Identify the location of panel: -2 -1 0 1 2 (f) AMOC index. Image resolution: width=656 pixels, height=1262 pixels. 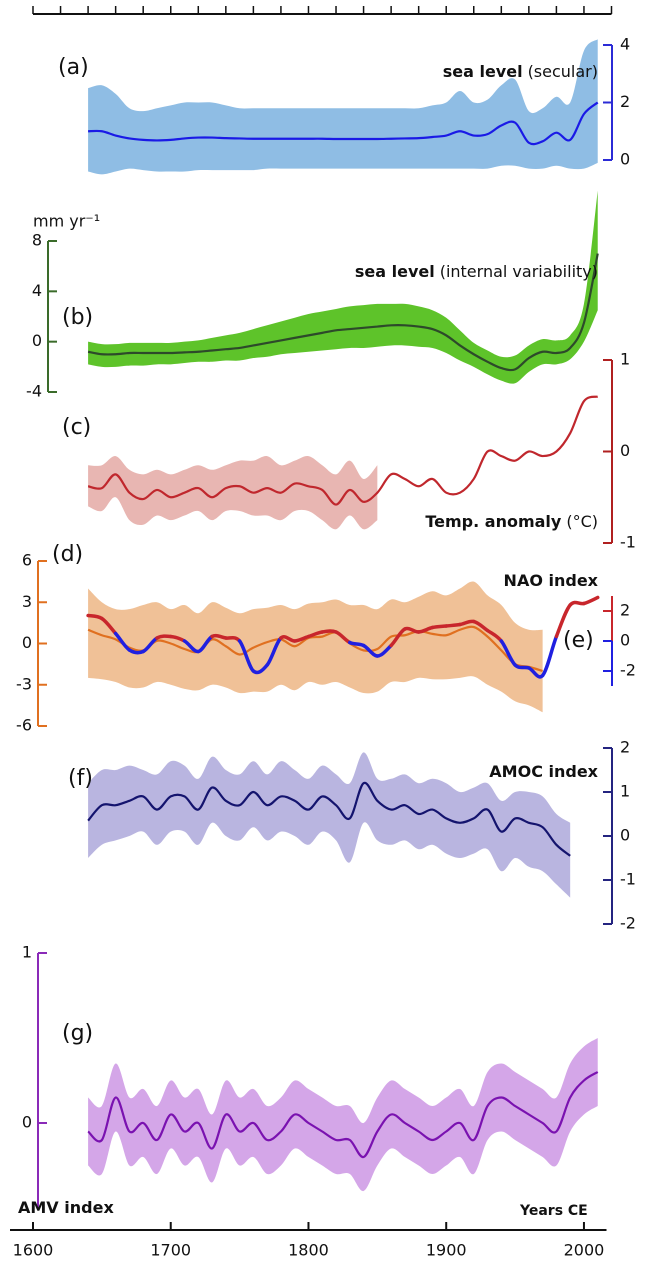
(352, 835).